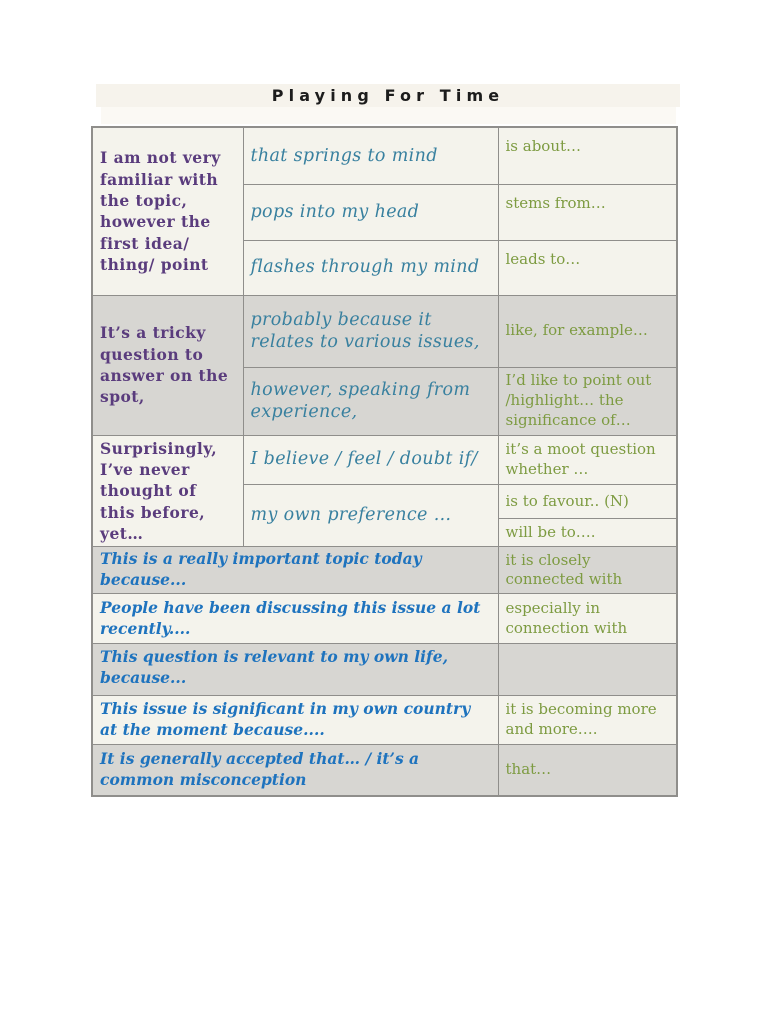 The width and height of the screenshot is (768, 1024). I want to click on followup-cell-empty, so click(587, 670).